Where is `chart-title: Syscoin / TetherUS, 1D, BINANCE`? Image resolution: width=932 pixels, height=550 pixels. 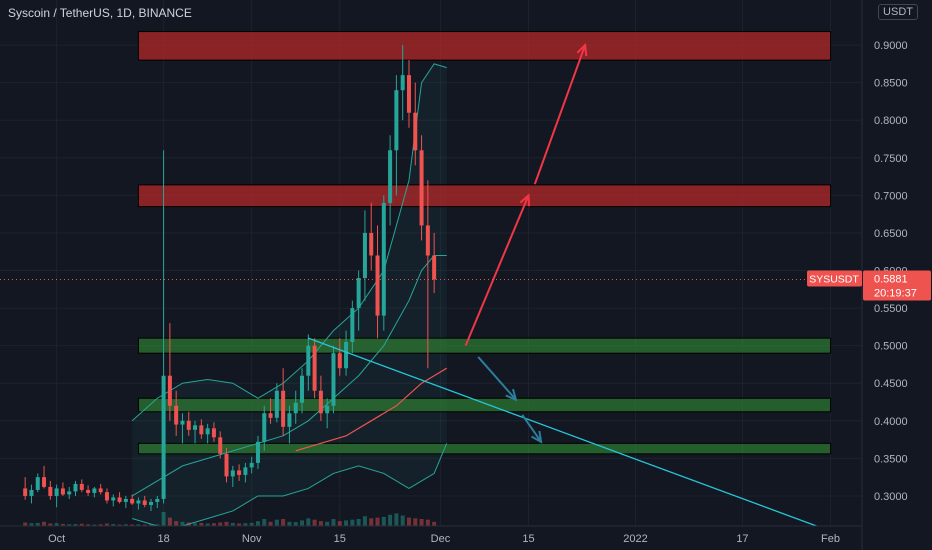
chart-title: Syscoin / TetherUS, 1D, BINANCE is located at coordinates (100, 13).